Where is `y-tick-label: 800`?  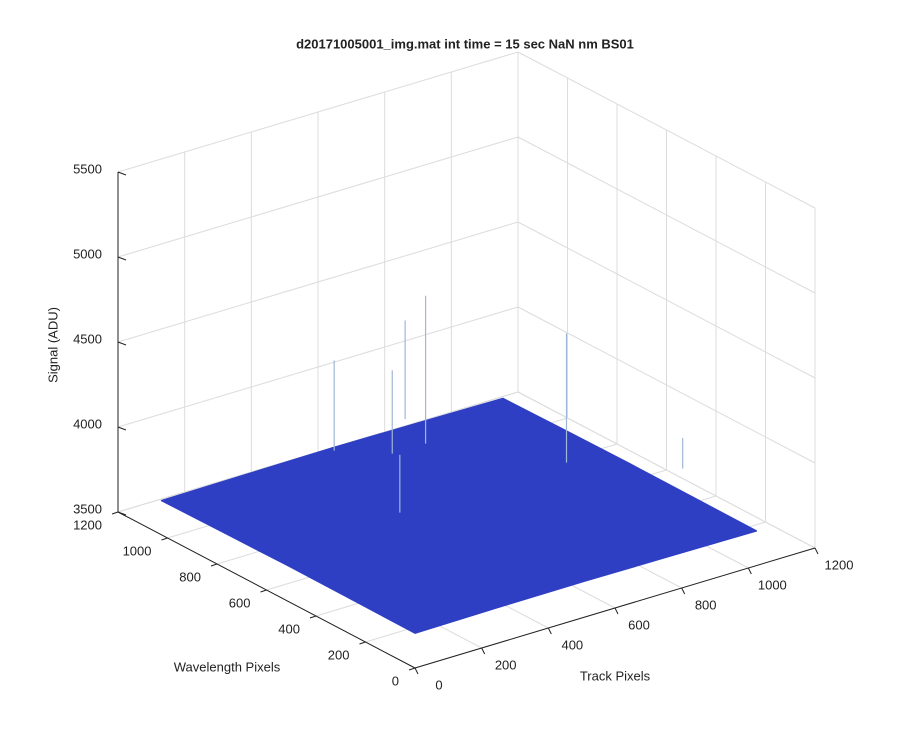 y-tick-label: 800 is located at coordinates (190, 576).